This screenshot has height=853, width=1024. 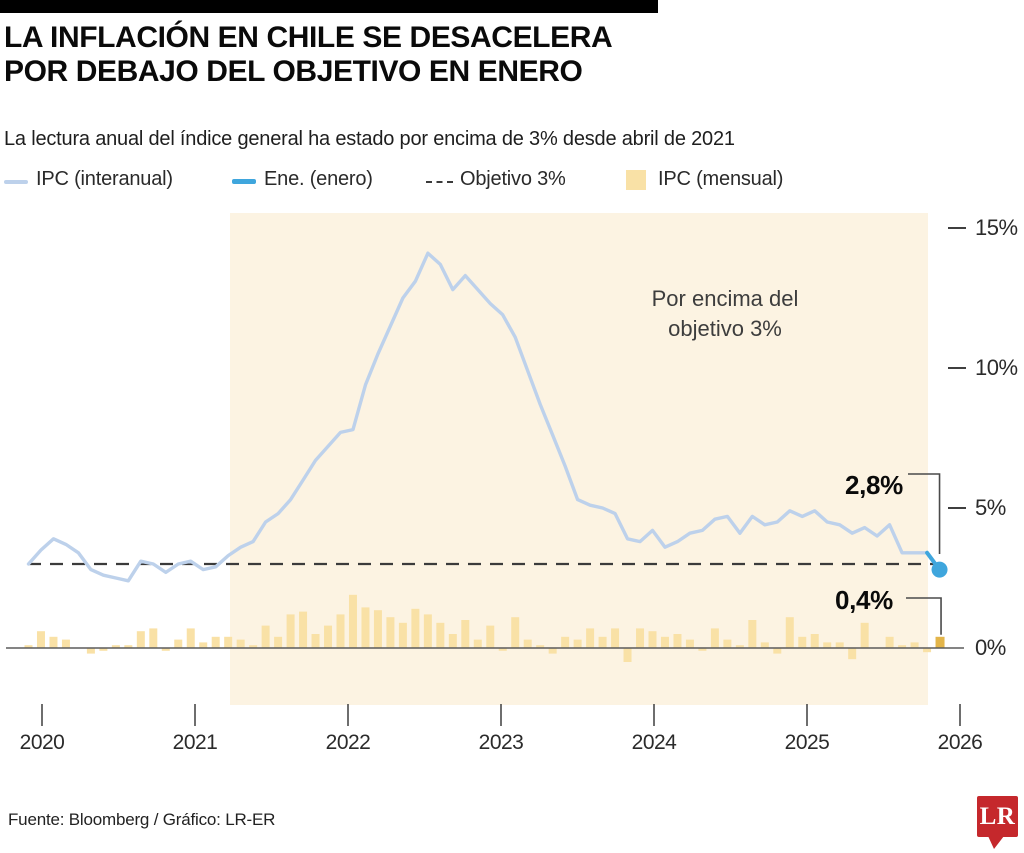 What do you see at coordinates (725, 314) in the screenshot?
I see `above-target-annotation: Por encima del objetivo 3%` at bounding box center [725, 314].